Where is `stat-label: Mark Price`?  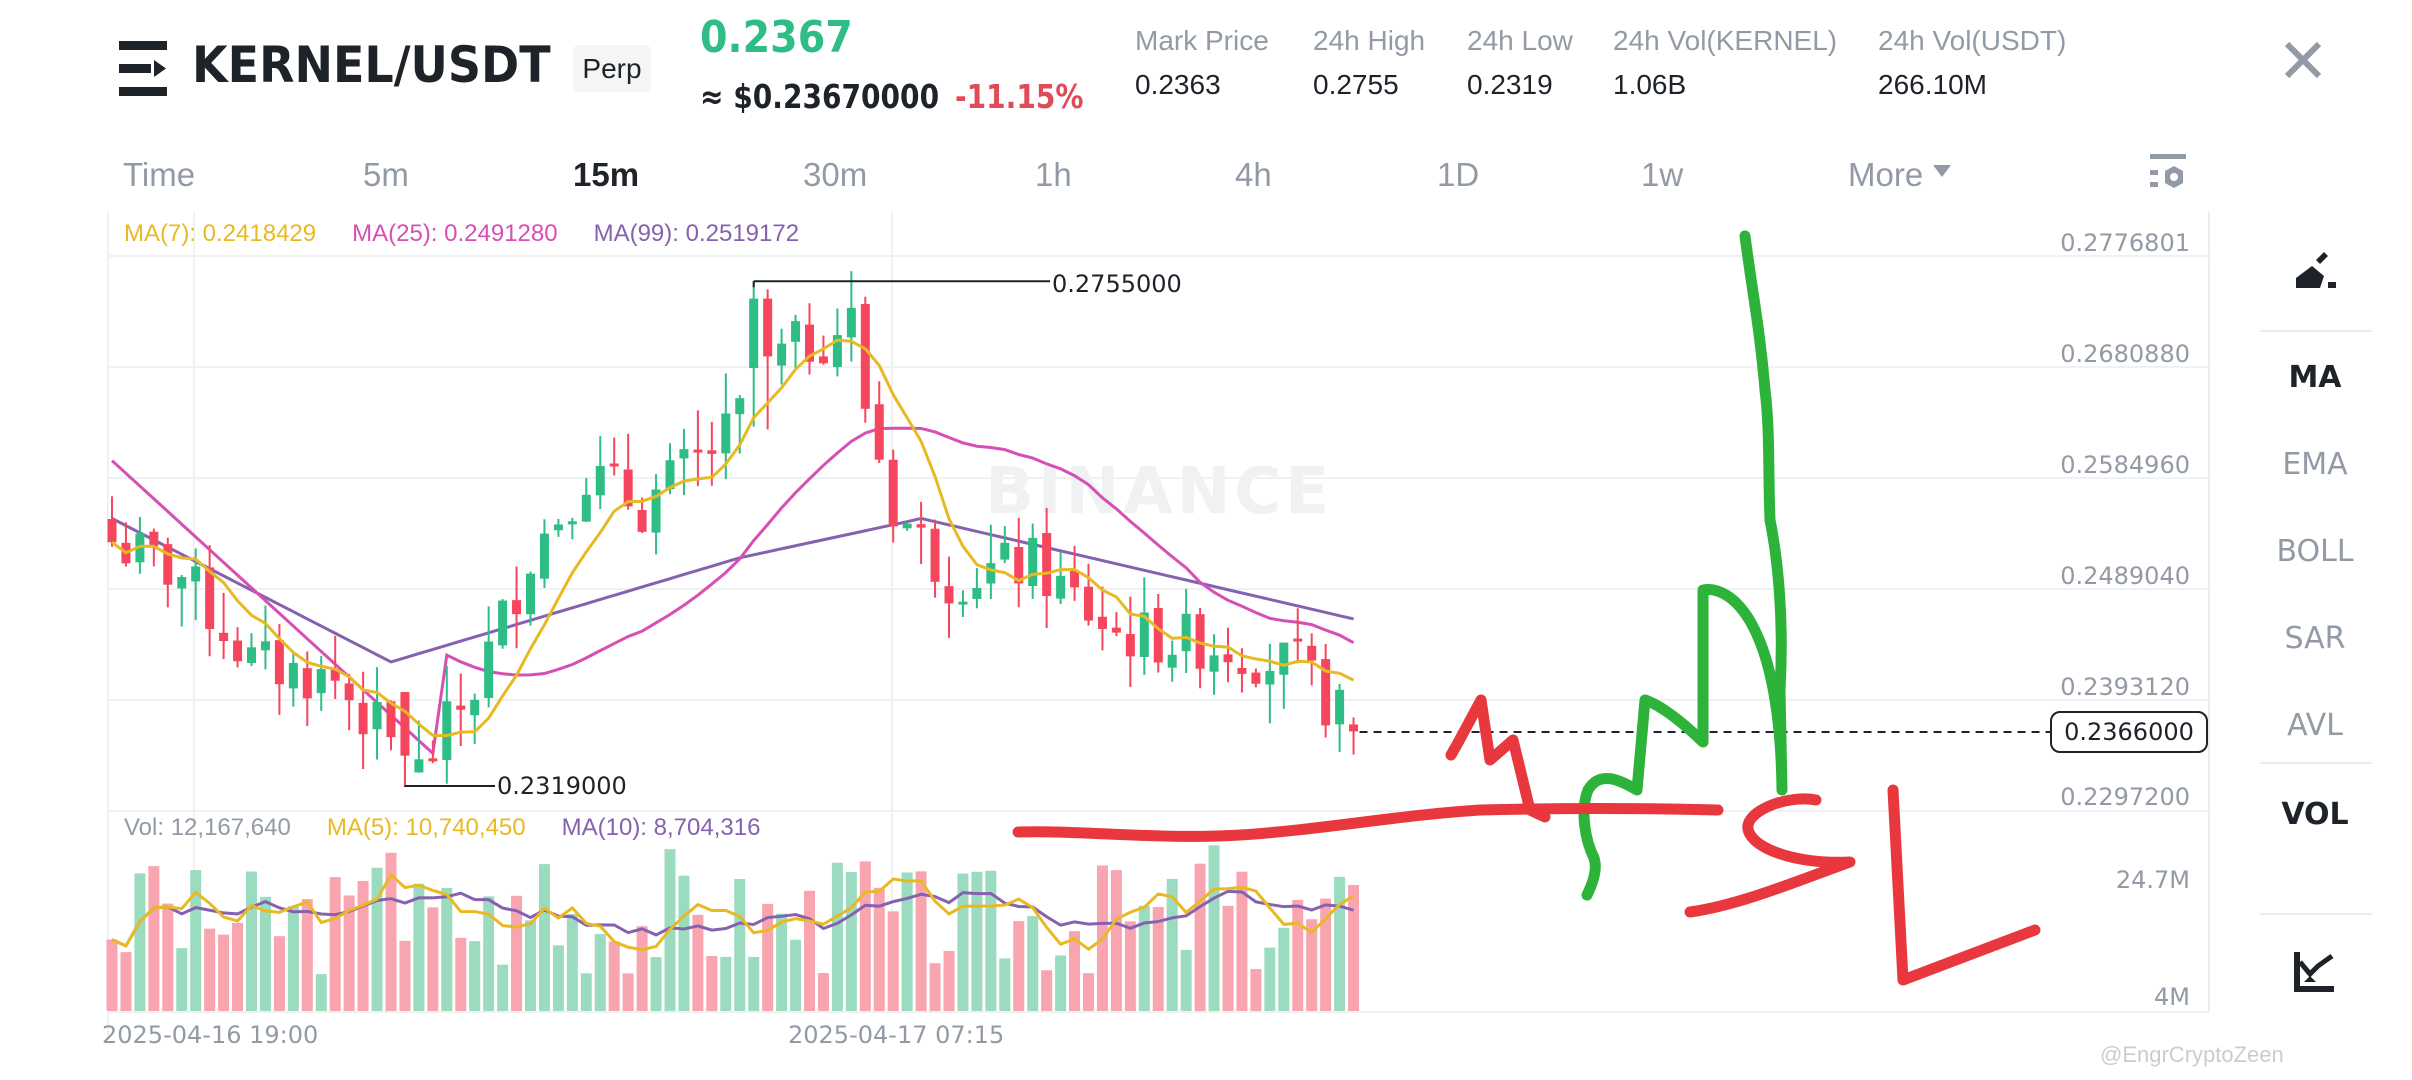
stat-label: Mark Price is located at coordinates (1202, 40).